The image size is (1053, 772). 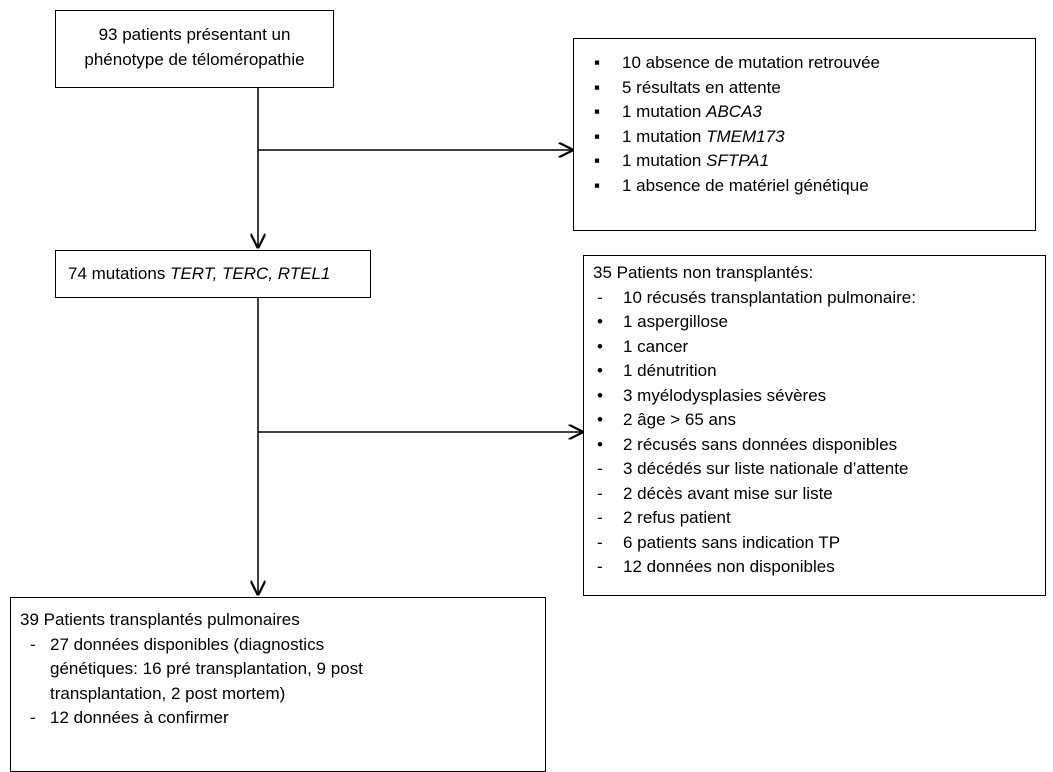 I want to click on box-mutations: 74 mutations TERT, TERC, RTEL1, so click(x=213, y=274).